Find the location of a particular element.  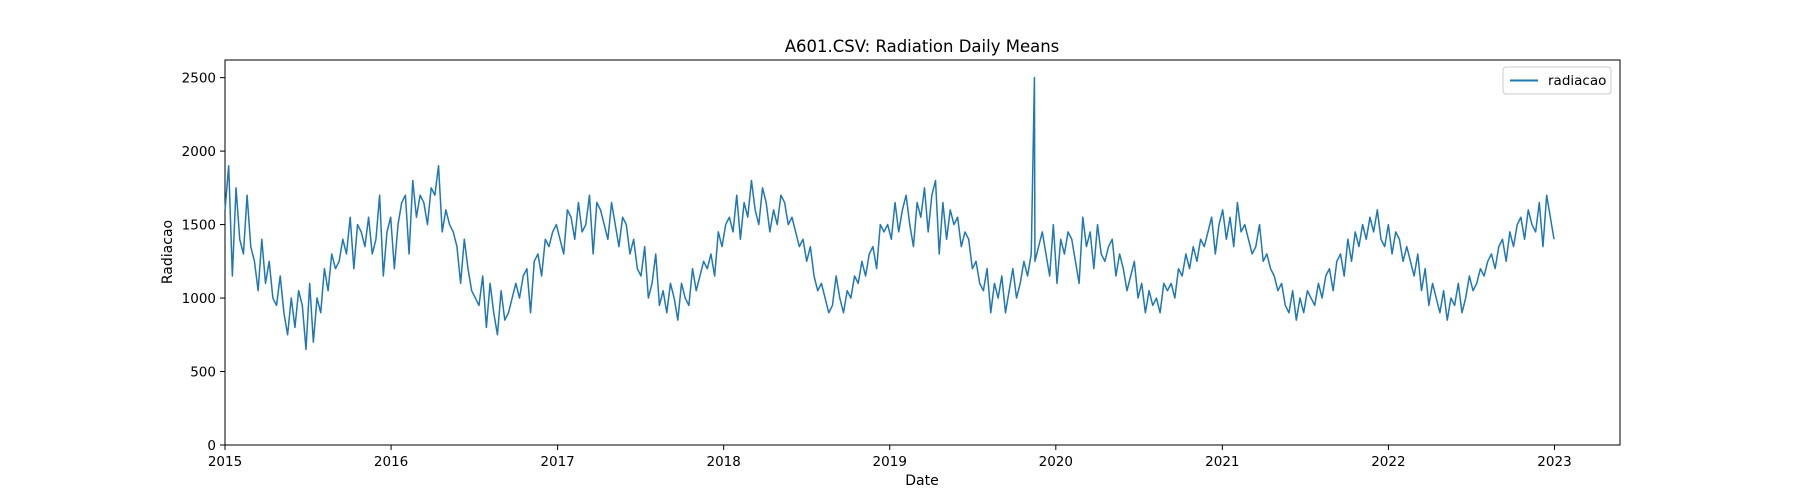

legend-label: radiacao is located at coordinates (1577, 81).